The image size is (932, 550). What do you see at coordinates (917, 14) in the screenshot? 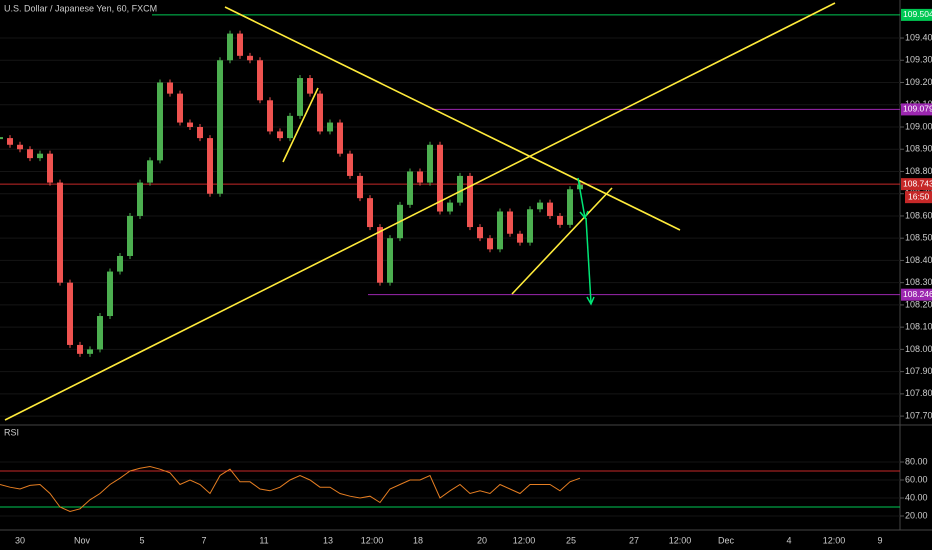
I see `level-label: 109.504` at bounding box center [917, 14].